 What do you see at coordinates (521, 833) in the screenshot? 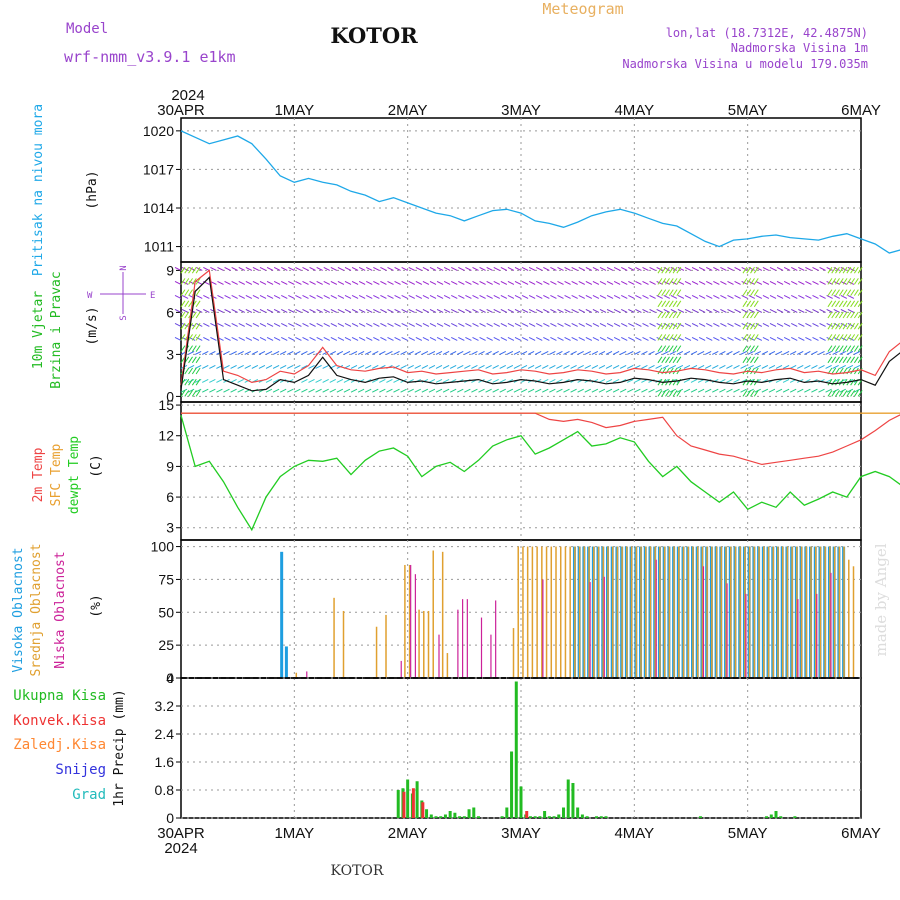
I see `bottom-date-label: 3MAY` at bounding box center [521, 833].